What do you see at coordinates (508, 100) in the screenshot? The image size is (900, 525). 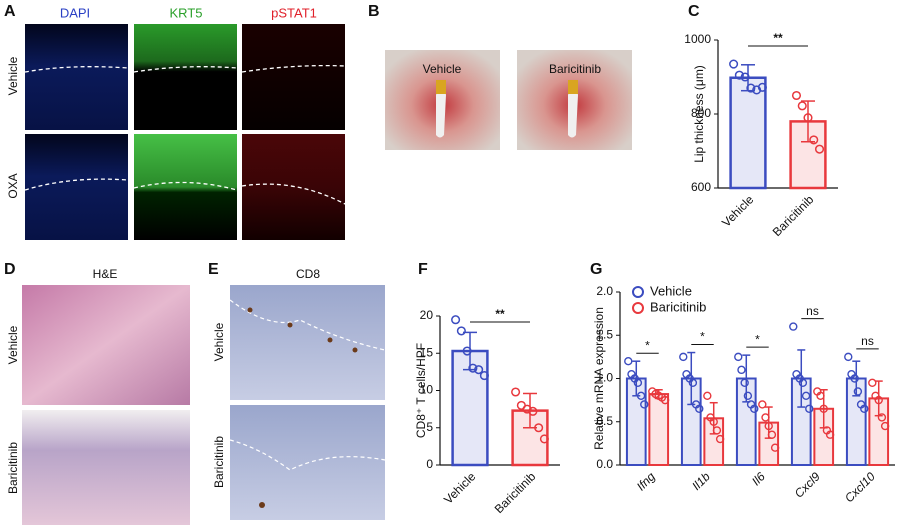 I see `mouse-photos` at bounding box center [508, 100].